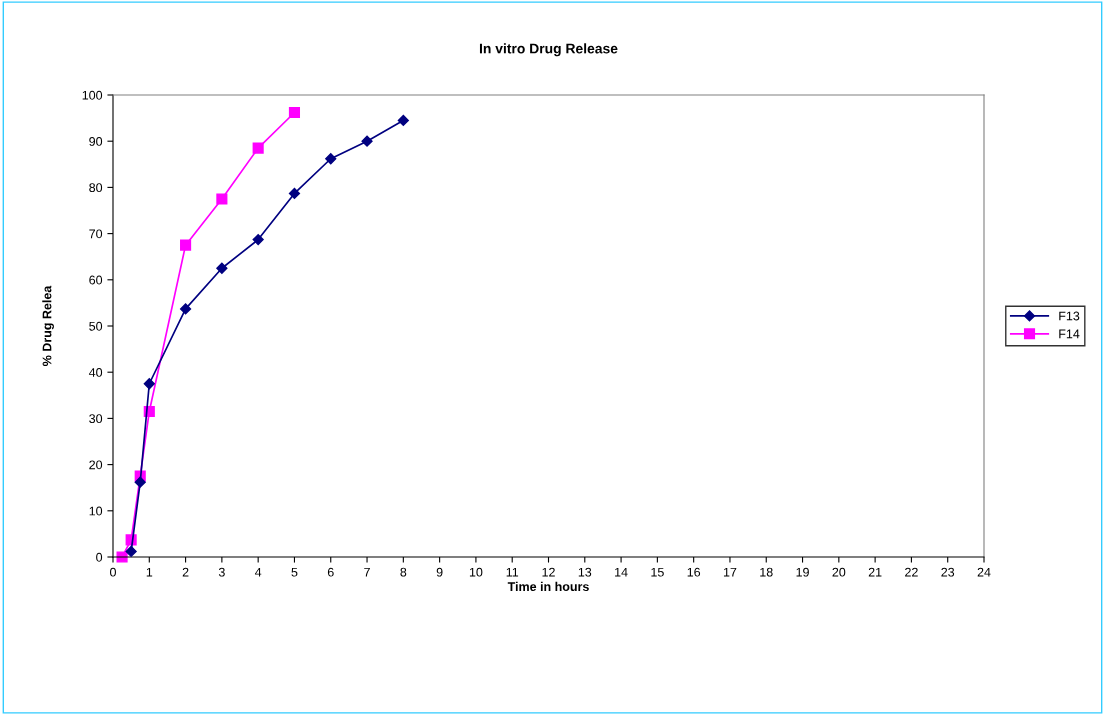  What do you see at coordinates (476, 572) in the screenshot?
I see `x-tick-label: 10` at bounding box center [476, 572].